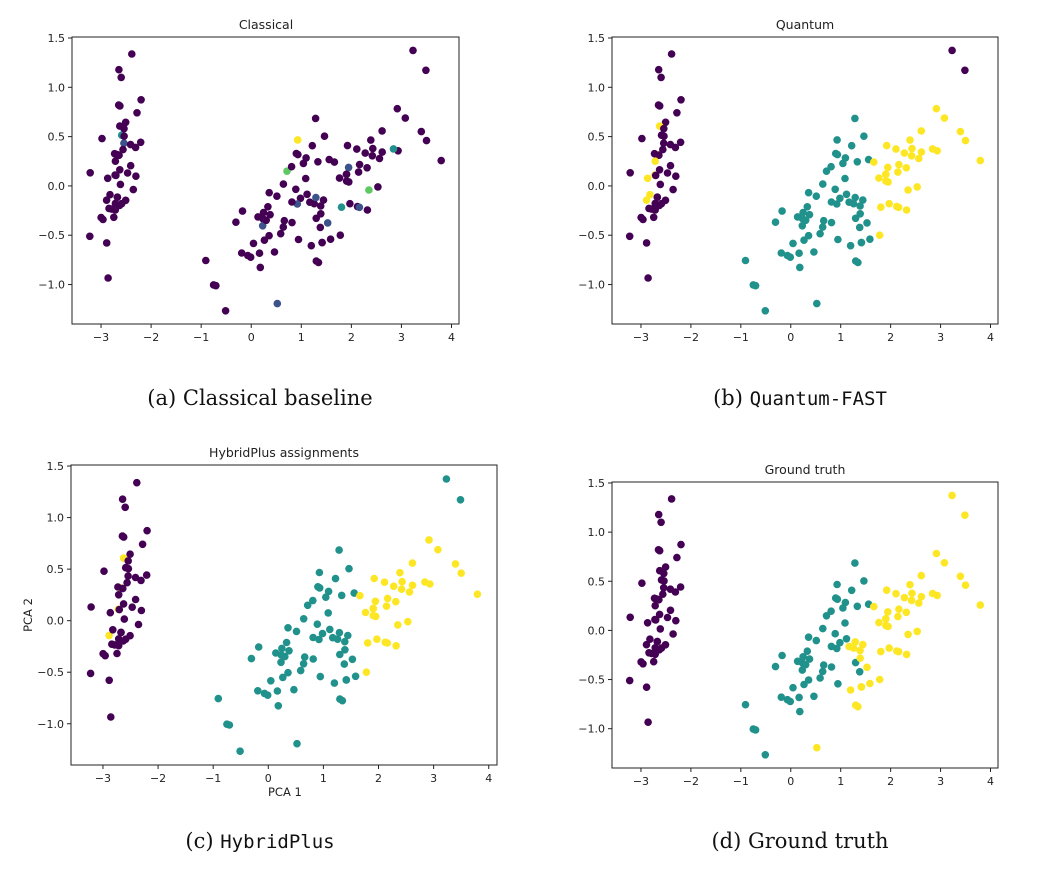 Image resolution: width=1054 pixels, height=890 pixels. What do you see at coordinates (691, 781) in the screenshot?
I see `x-tick-label: −2` at bounding box center [691, 781].